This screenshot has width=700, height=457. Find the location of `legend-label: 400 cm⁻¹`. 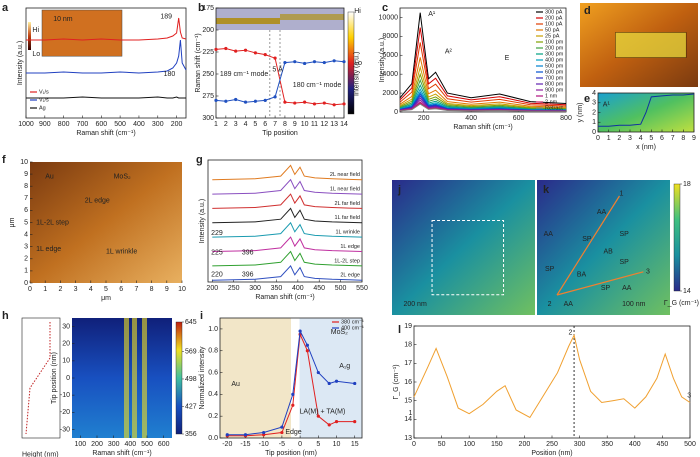

legend-label: 400 cm⁻¹ is located at coordinates (352, 328).